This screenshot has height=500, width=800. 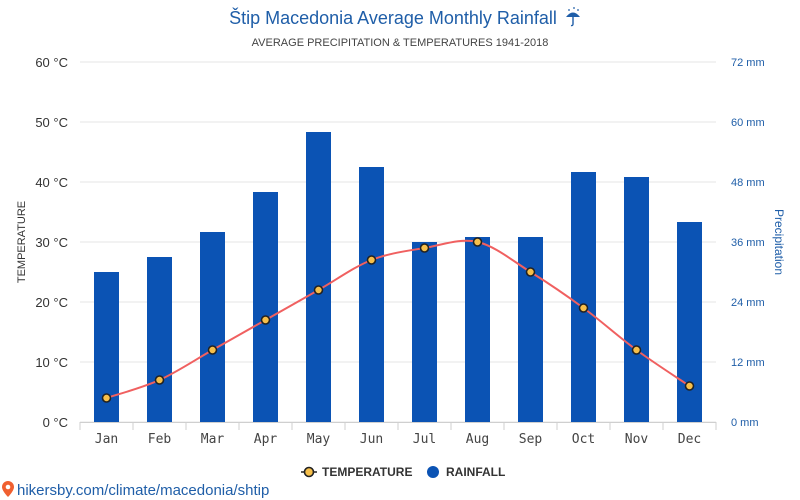 What do you see at coordinates (583, 297) in the screenshot?
I see `rainfall-bar-oct` at bounding box center [583, 297].